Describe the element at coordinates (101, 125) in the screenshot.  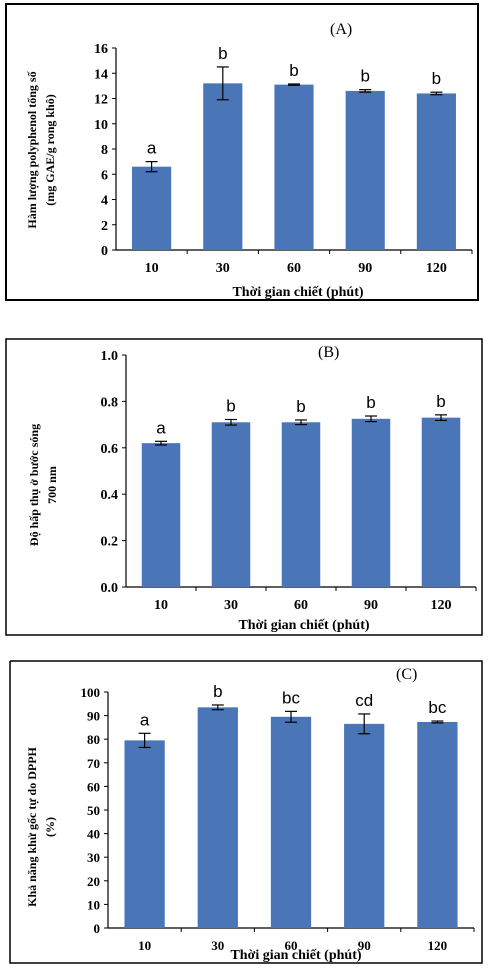
I see `chart-a-y-tick-label: 10` at that location.